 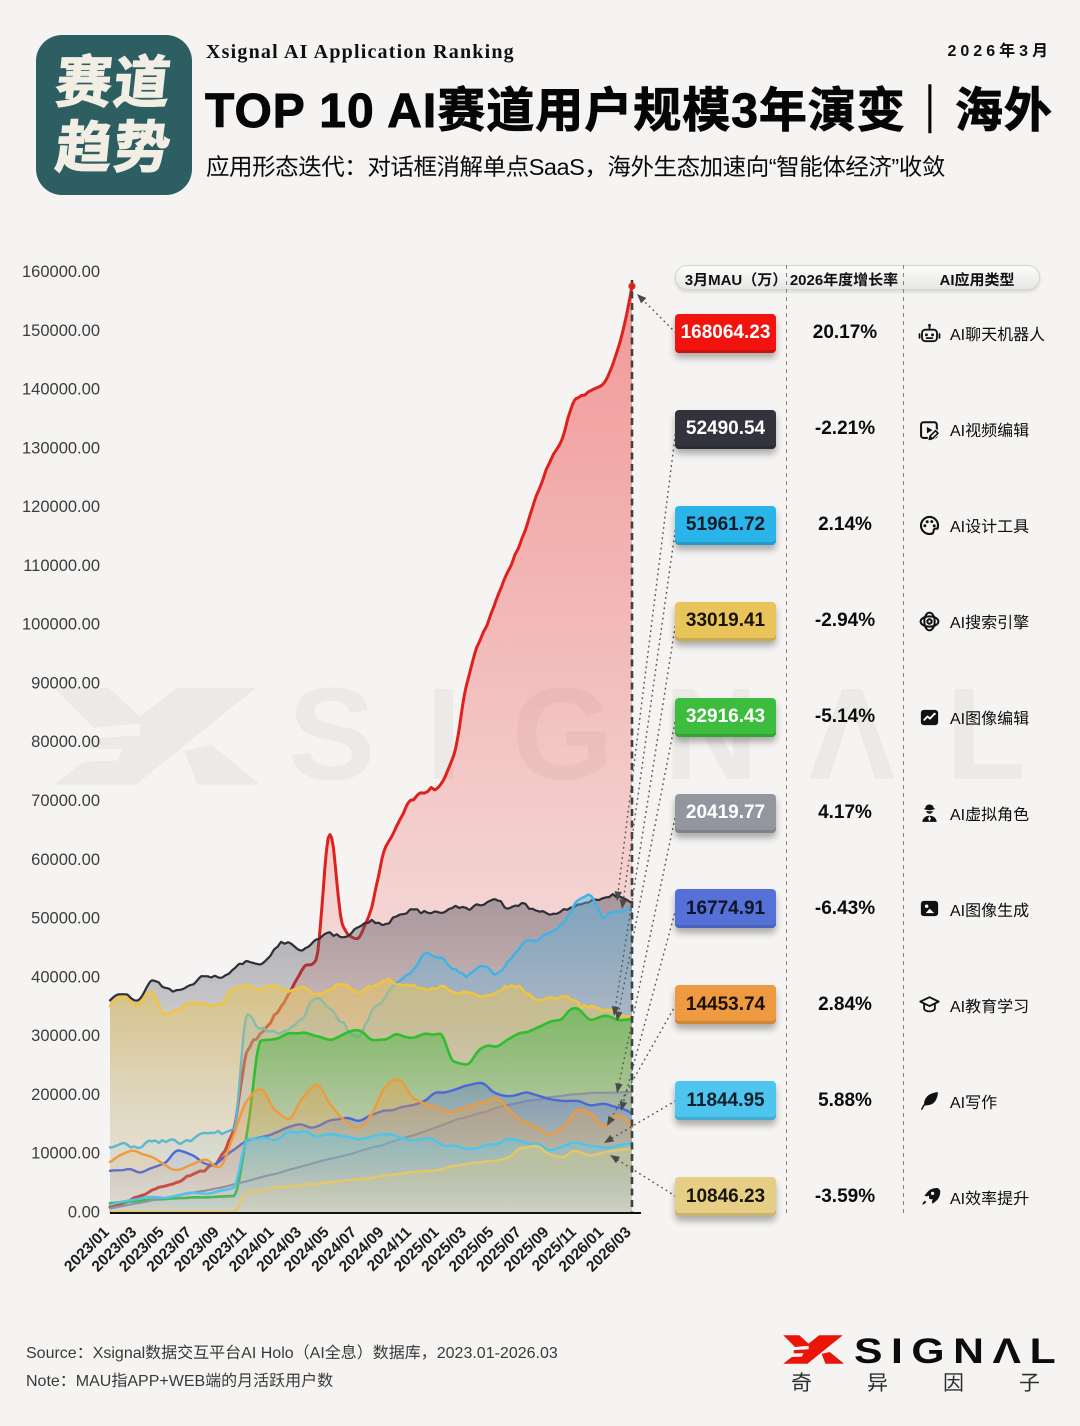 I want to click on svg-text: 70000.00, so click(x=65, y=801).